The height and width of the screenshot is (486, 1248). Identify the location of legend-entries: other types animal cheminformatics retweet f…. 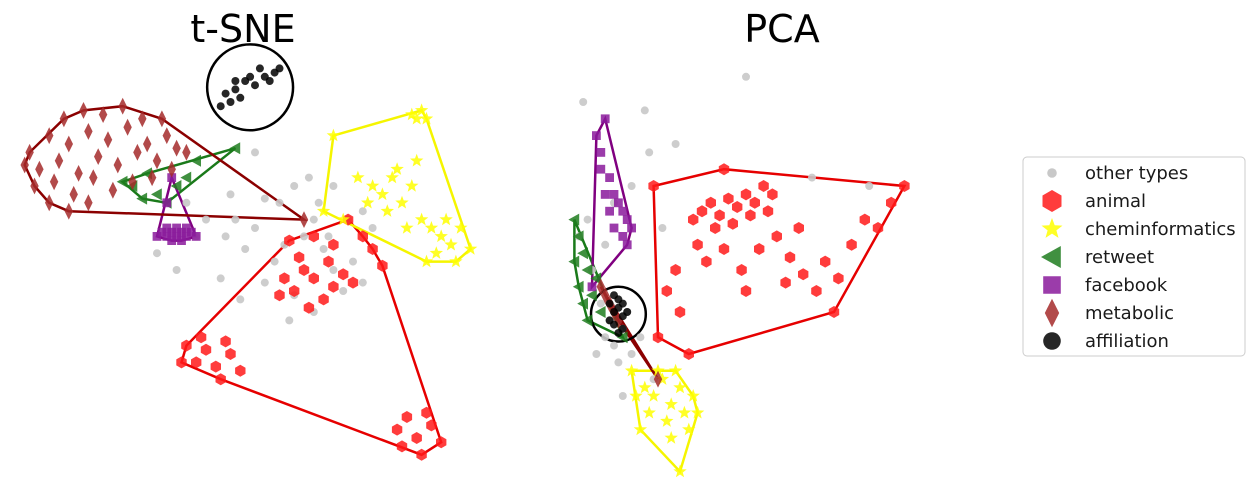
(1138, 257).